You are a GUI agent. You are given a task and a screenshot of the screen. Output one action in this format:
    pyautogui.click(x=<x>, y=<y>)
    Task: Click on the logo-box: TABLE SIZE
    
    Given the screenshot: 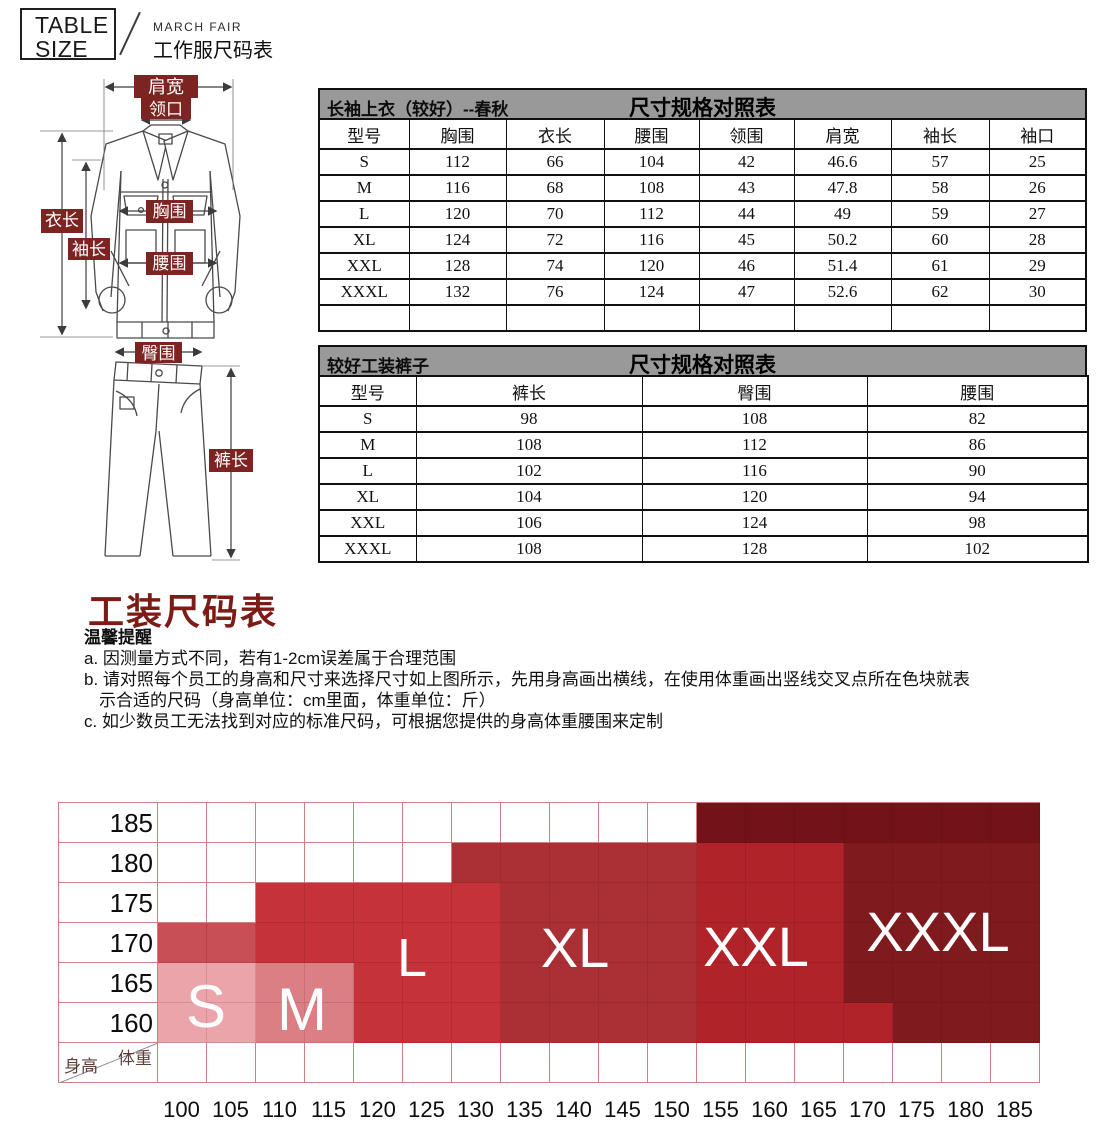 What is the action you would take?
    pyautogui.click(x=68, y=35)
    